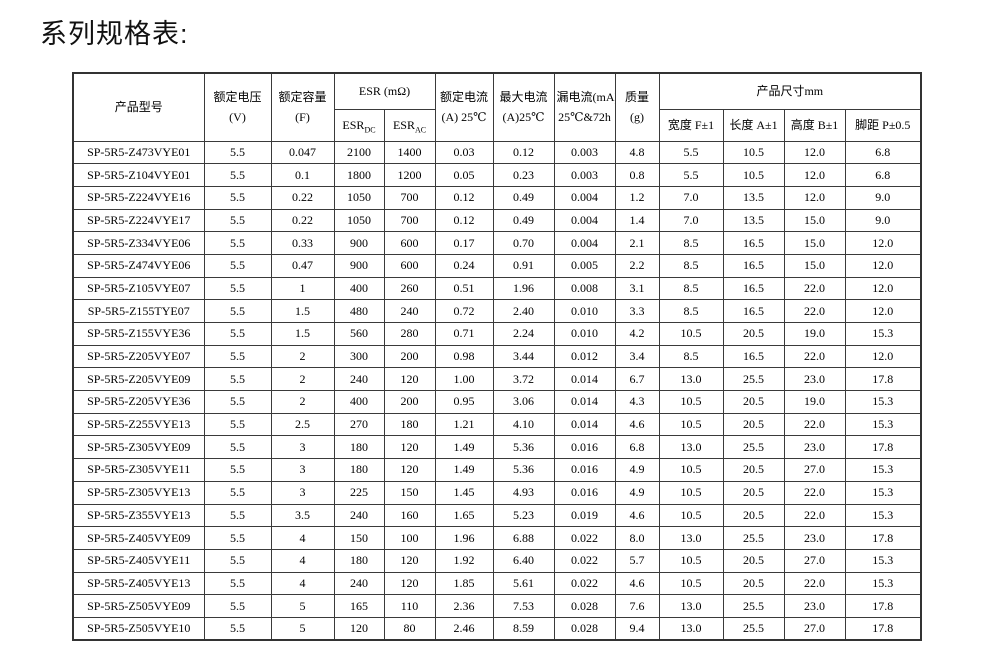 Image resolution: width=992 pixels, height=645 pixels. What do you see at coordinates (409, 243) in the screenshot?
I see `value-cell: 600` at bounding box center [409, 243].